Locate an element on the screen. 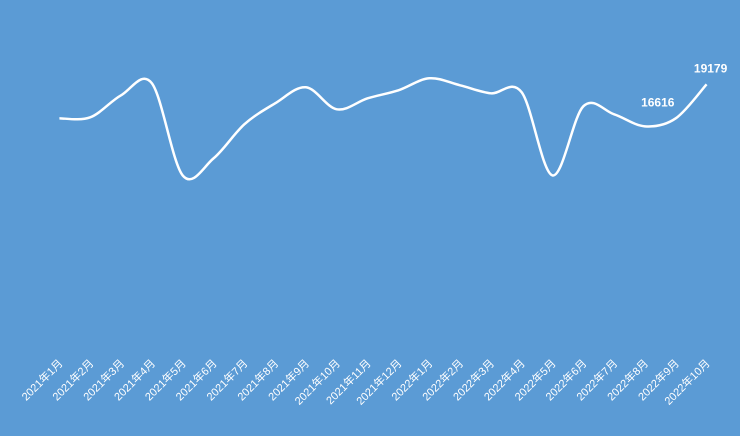  data-label: 16616 is located at coordinates (658, 102).